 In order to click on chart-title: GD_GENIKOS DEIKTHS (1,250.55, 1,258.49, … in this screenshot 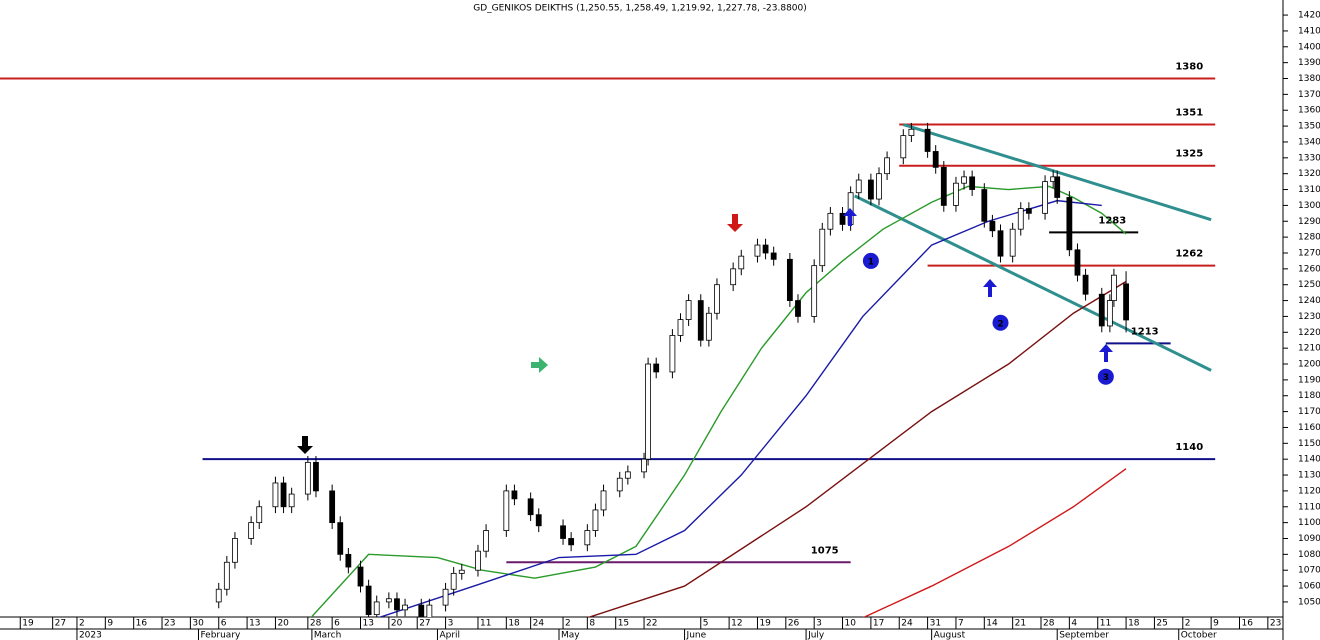, I will do `click(640, 9)`.